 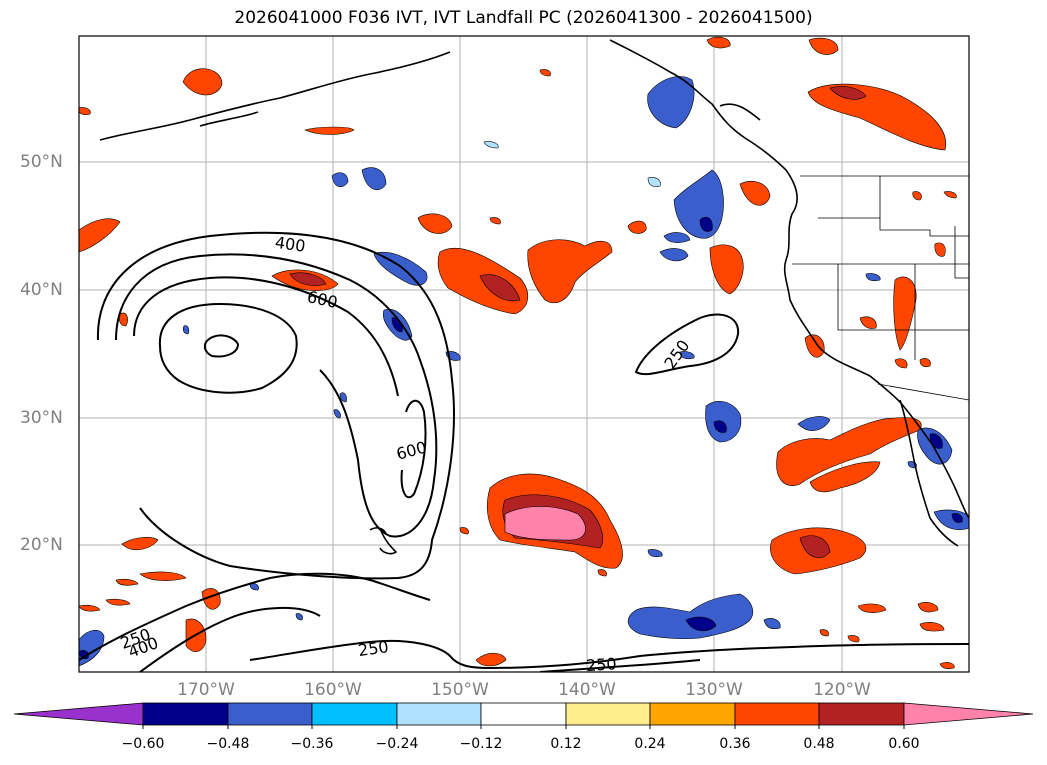 What do you see at coordinates (566, 744) in the screenshot?
I see `colorbar-tick-label: 0.12` at bounding box center [566, 744].